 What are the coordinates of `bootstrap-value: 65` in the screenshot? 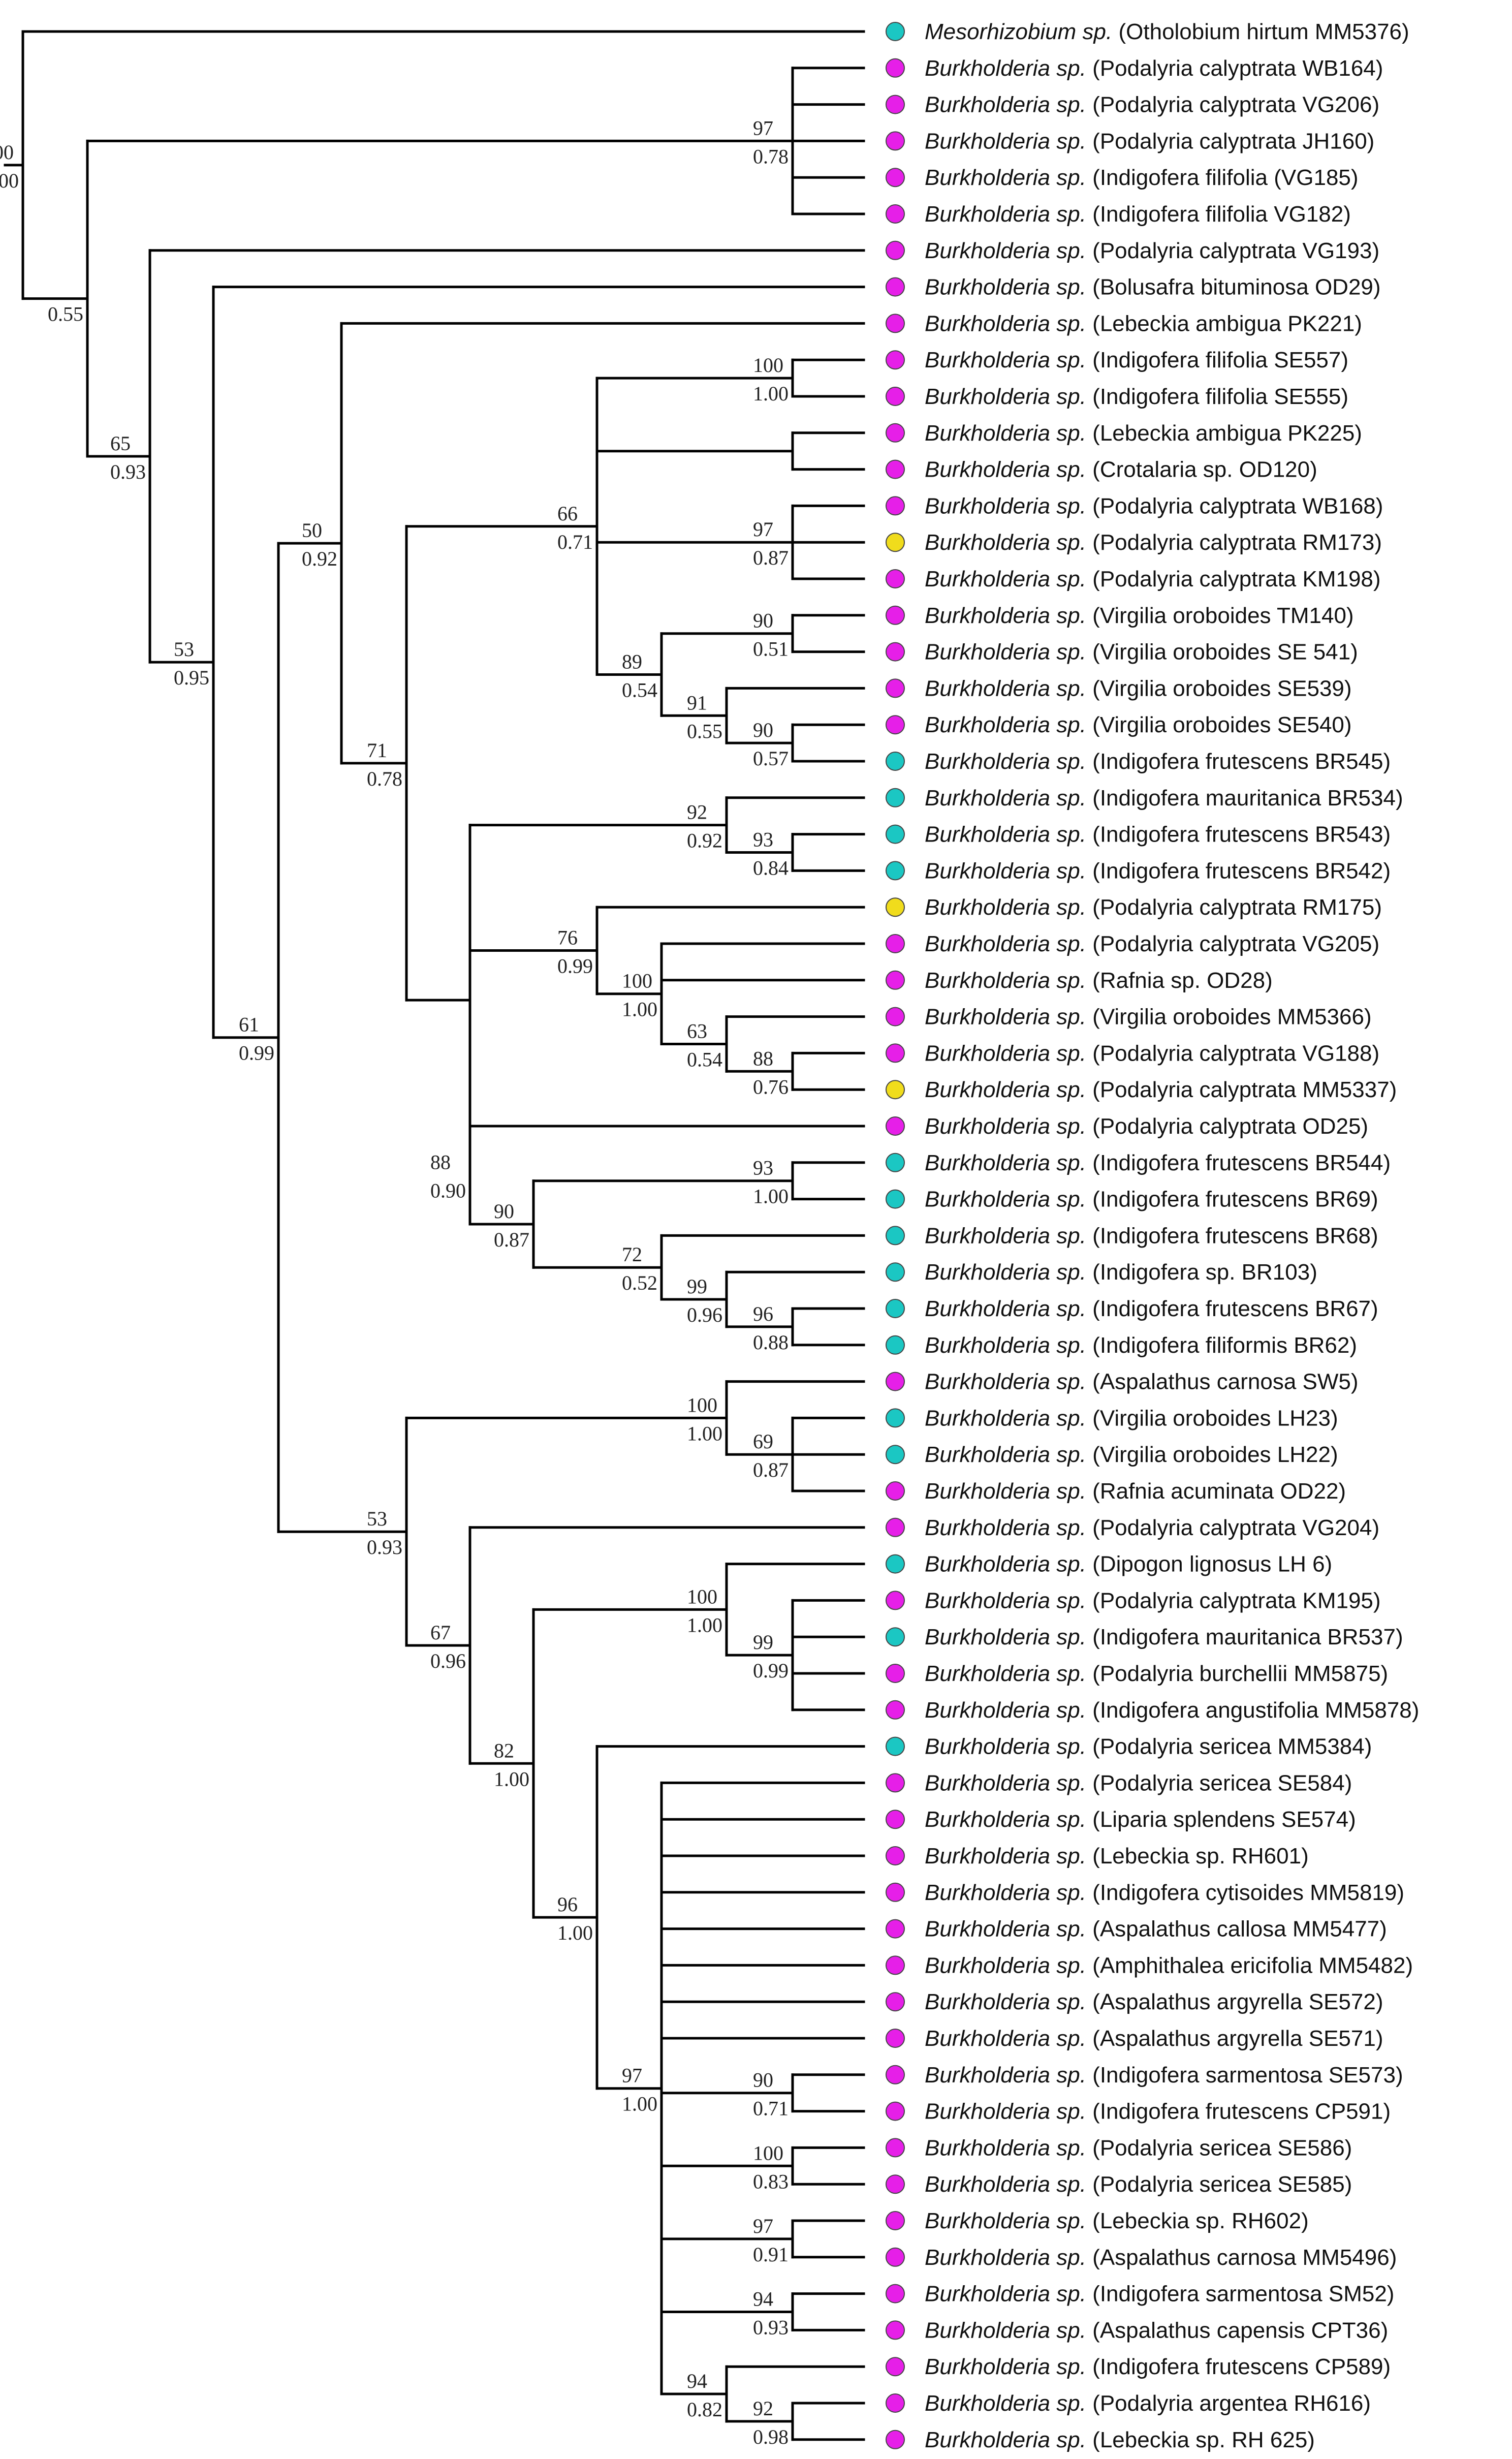 It's located at (120, 443).